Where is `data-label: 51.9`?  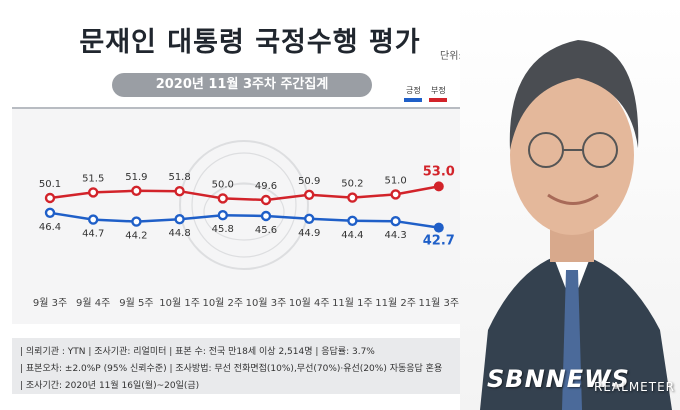
data-label: 51.9 is located at coordinates (136, 177).